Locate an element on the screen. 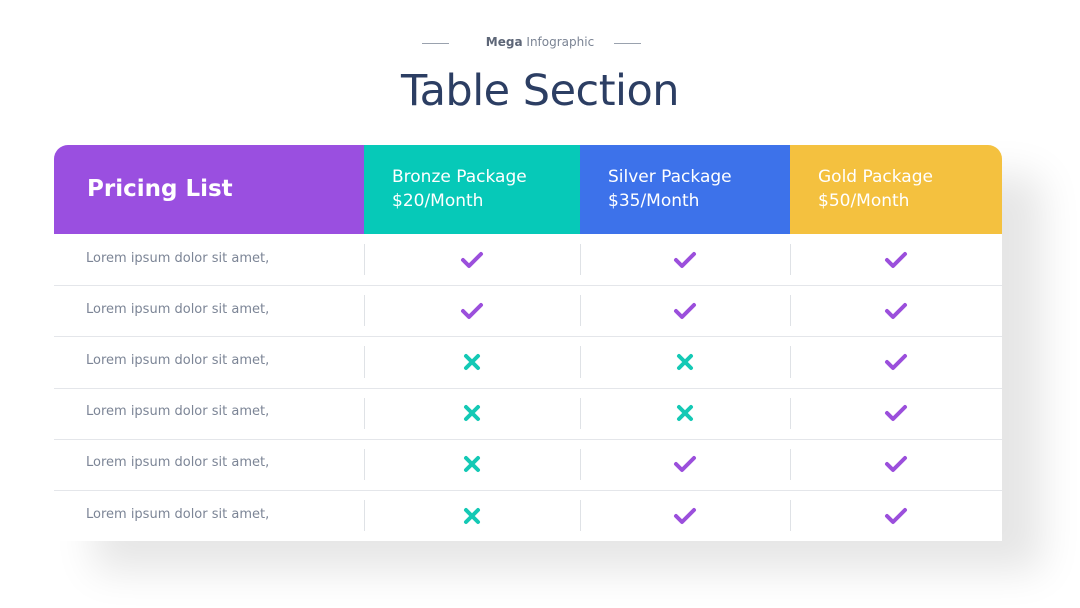 Image resolution: width=1080 pixels, height=608 pixels. package-price: $50/Month is located at coordinates (864, 201).